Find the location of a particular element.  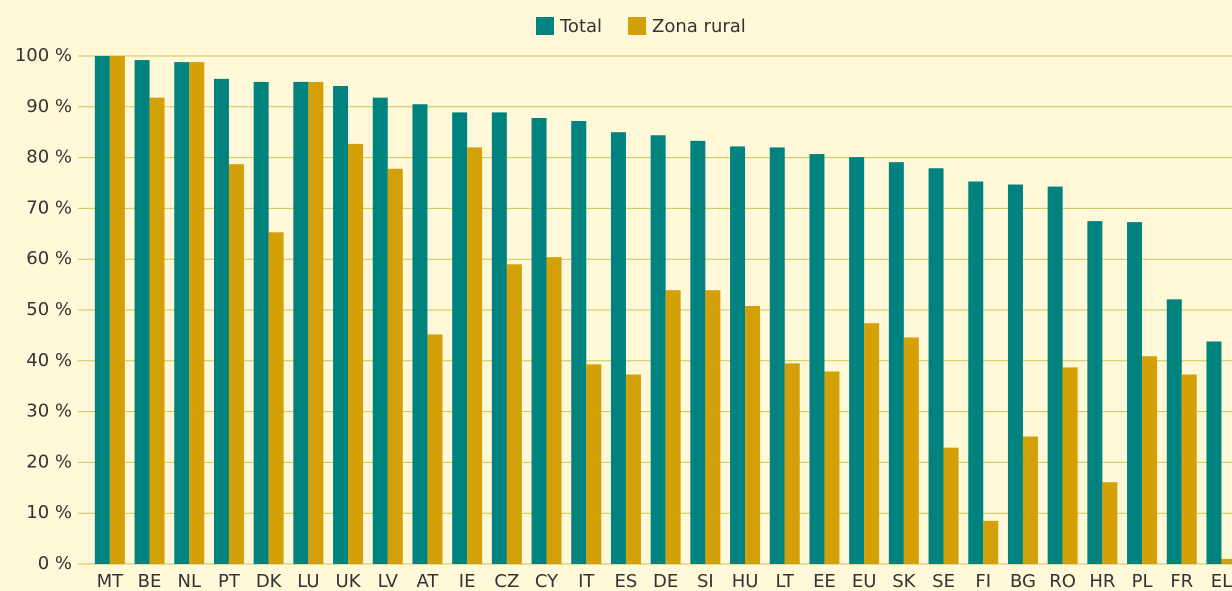

x-tick-label: SI is located at coordinates (705, 581).